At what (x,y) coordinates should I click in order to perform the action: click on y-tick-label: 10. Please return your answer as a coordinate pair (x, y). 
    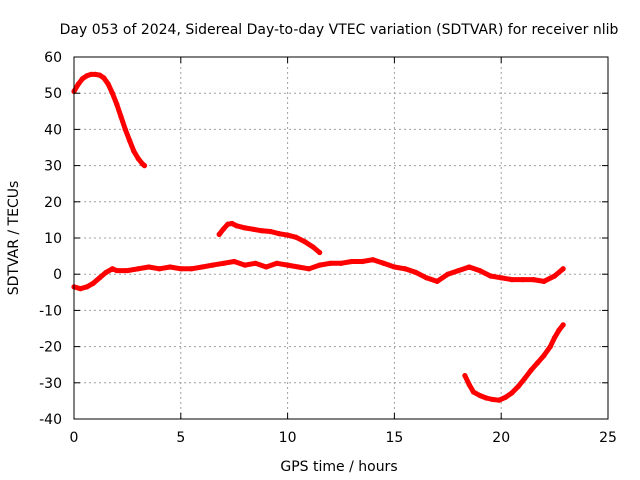
    Looking at the image, I should click on (53, 239).